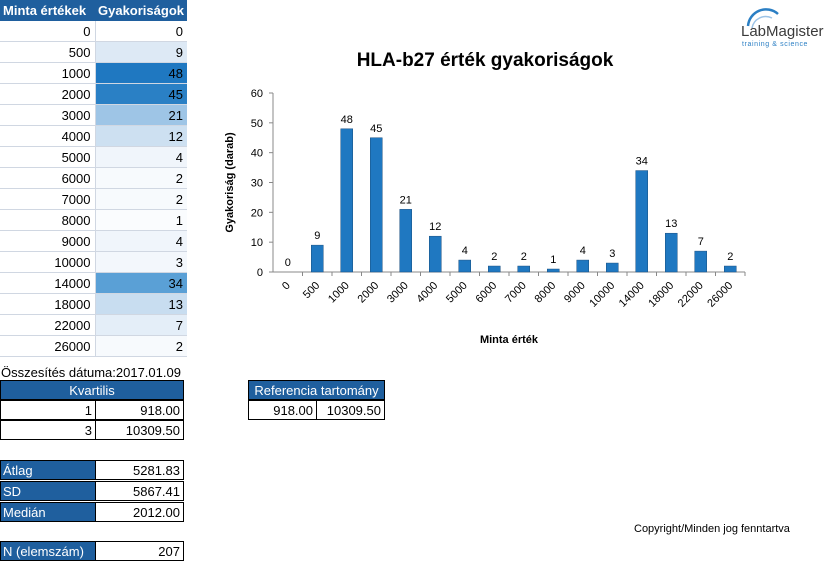 This screenshot has width=832, height=573. I want to click on x-tick-label: 500, so click(311, 290).